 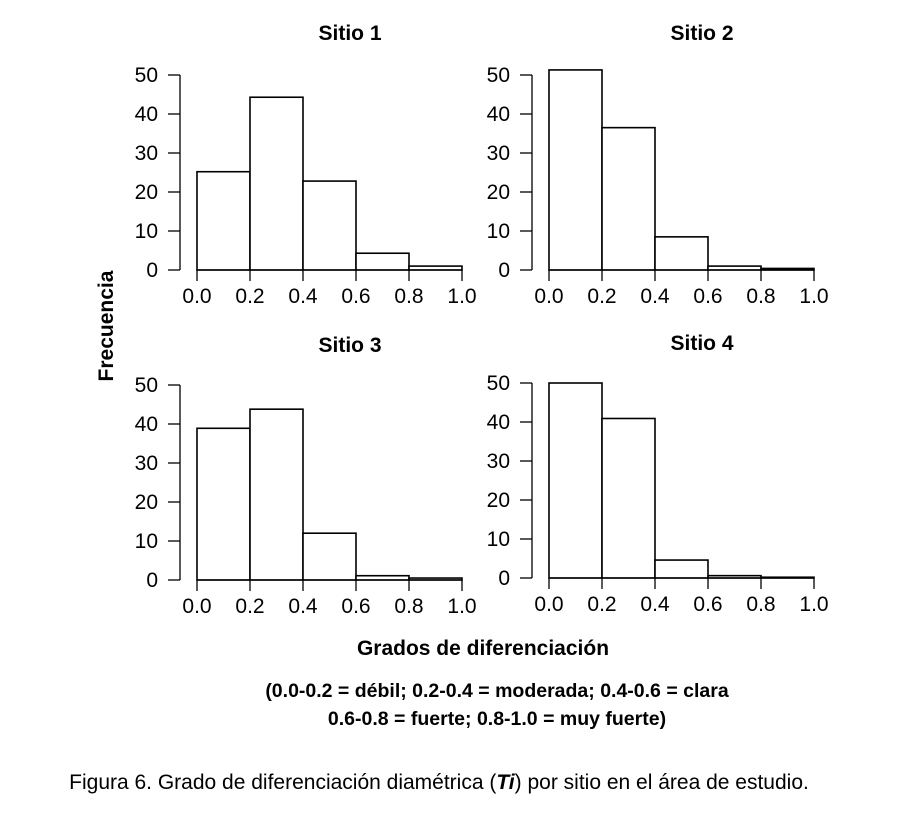 What do you see at coordinates (658, 165) in the screenshot?
I see `histogram-panel-2: Sitio 2 0 10 20 30 40 50 0.0 0.2 0.4 0.6 0.8 1.0` at bounding box center [658, 165].